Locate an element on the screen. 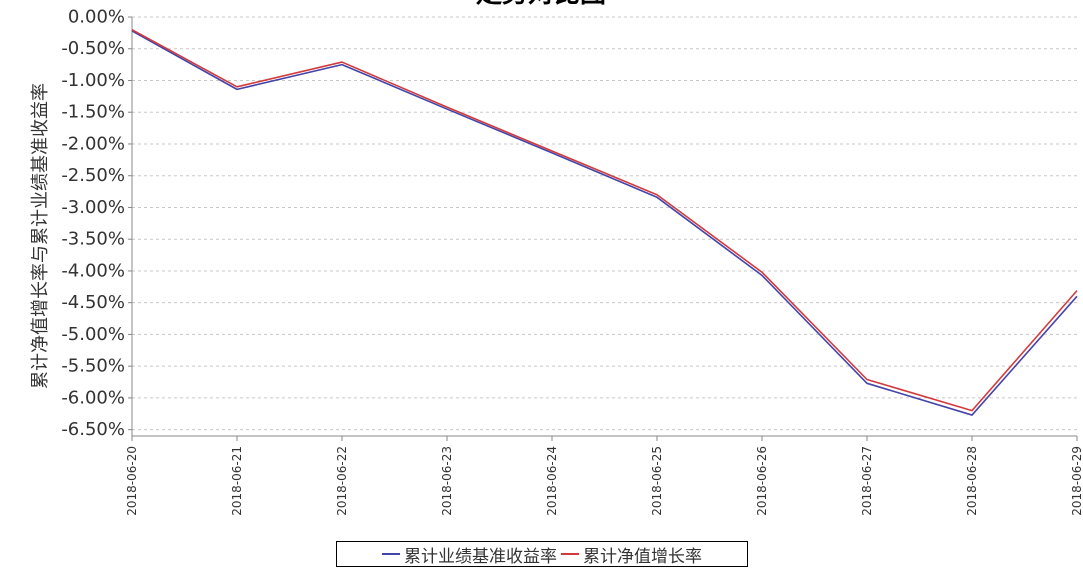 This screenshot has width=1083, height=573. x-tick-label: 2018-06-26 is located at coordinates (762, 481).